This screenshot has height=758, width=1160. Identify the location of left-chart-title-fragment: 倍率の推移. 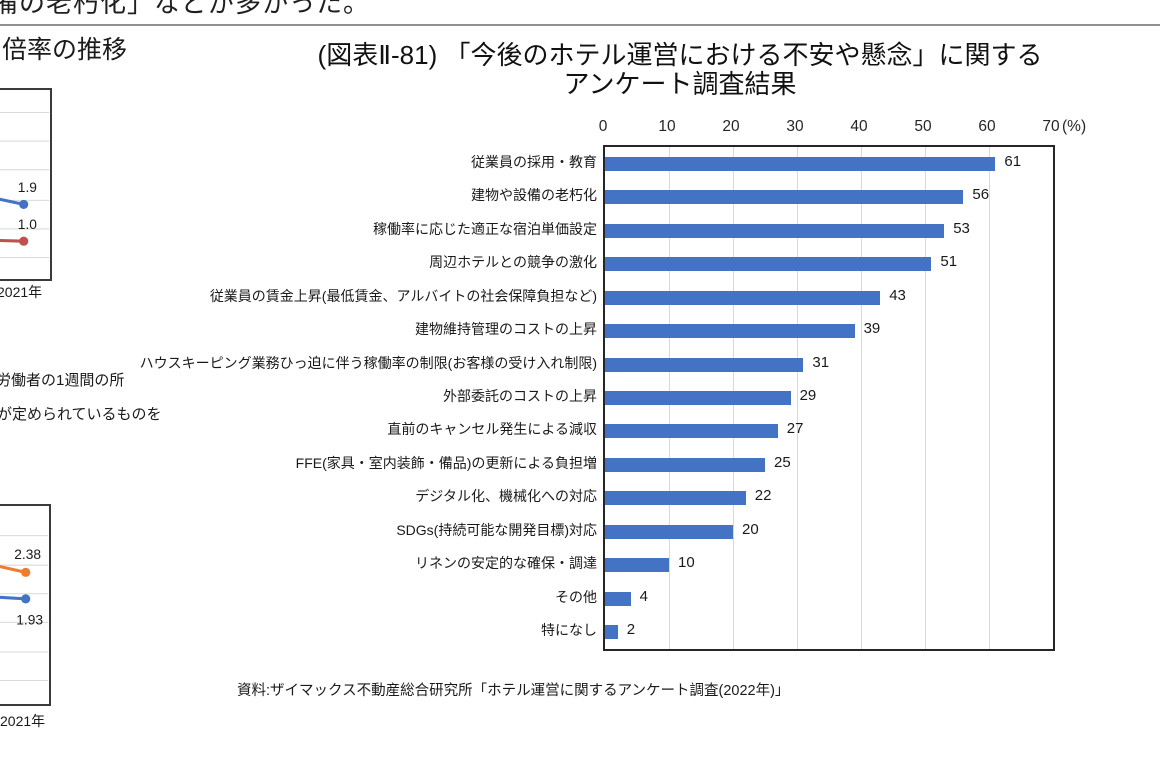
(65, 50).